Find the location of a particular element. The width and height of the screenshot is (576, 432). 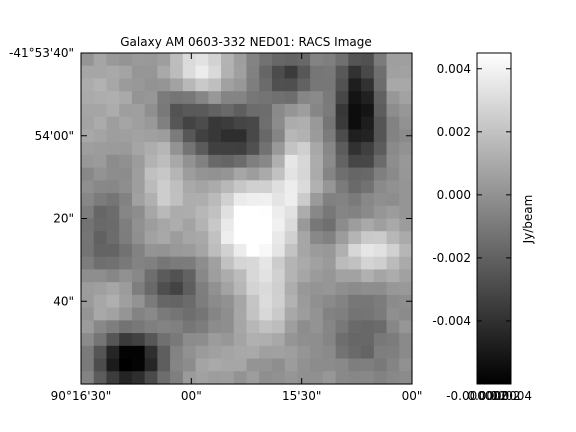

colorbar-tick-label: 0.004 is located at coordinates (454, 69).